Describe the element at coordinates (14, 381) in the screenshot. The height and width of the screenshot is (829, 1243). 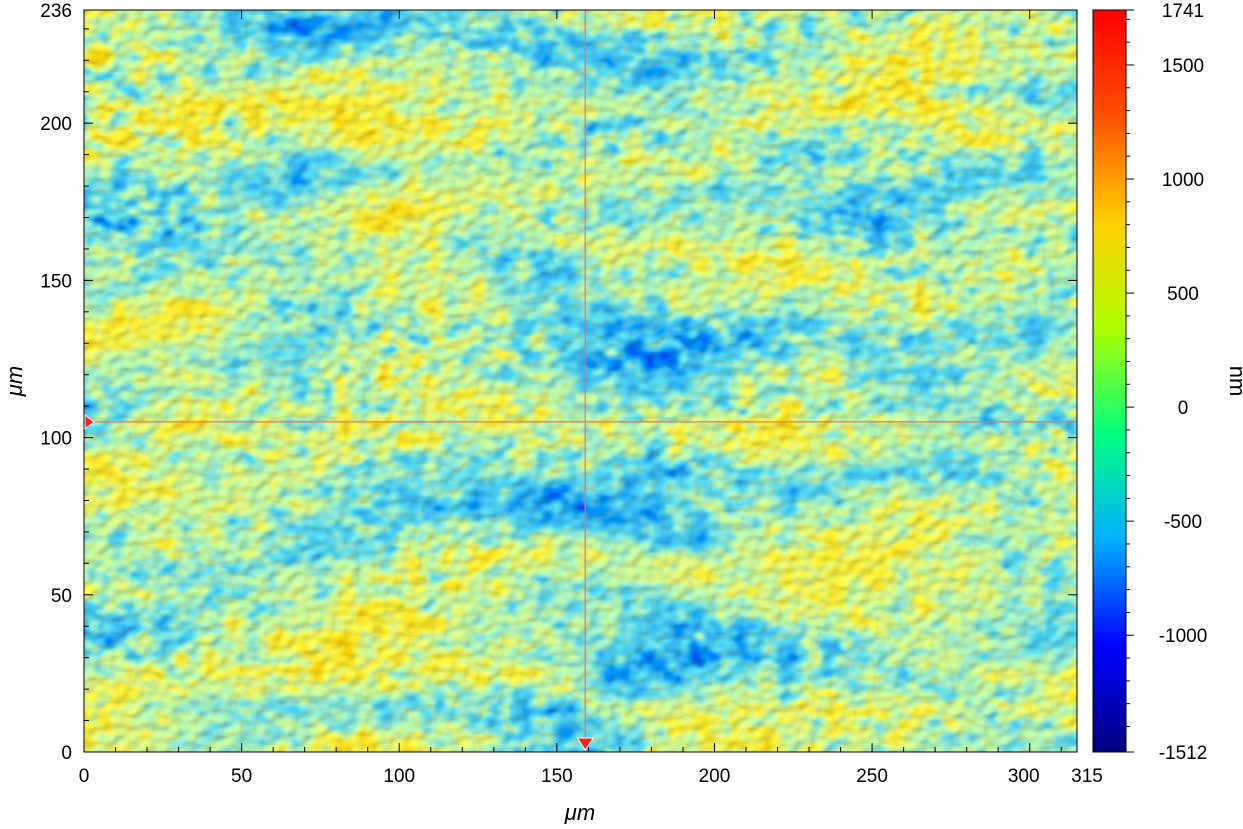
I see `y-axis-title: μm` at that location.